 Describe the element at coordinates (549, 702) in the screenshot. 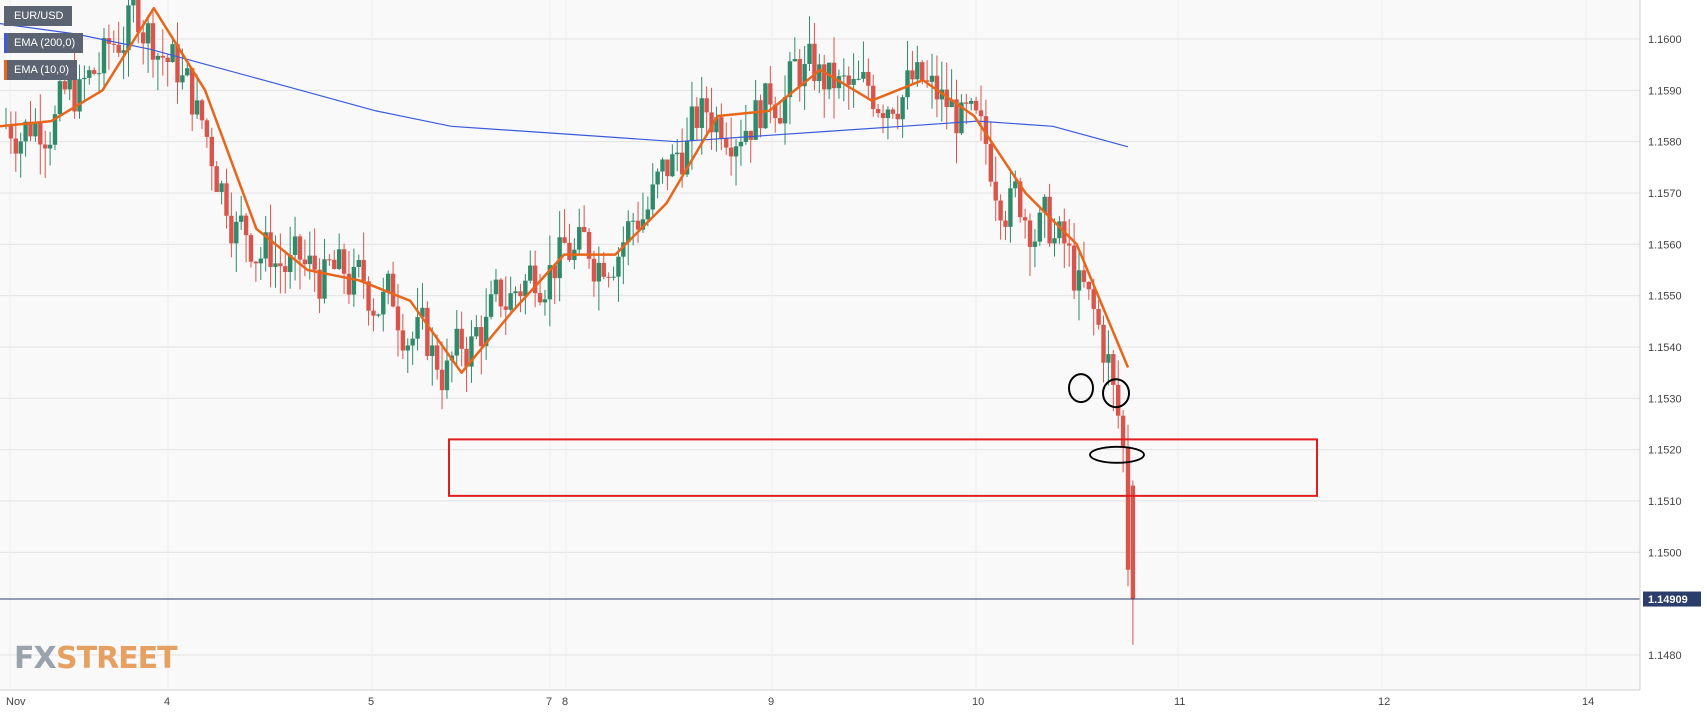

I see `x-tick-label: 7` at that location.